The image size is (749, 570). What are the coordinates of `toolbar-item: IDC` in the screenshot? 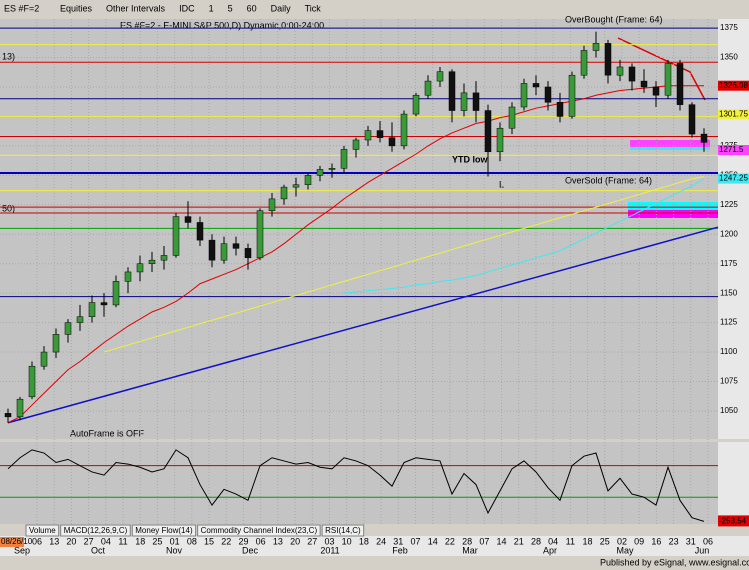 It's located at (187, 8).